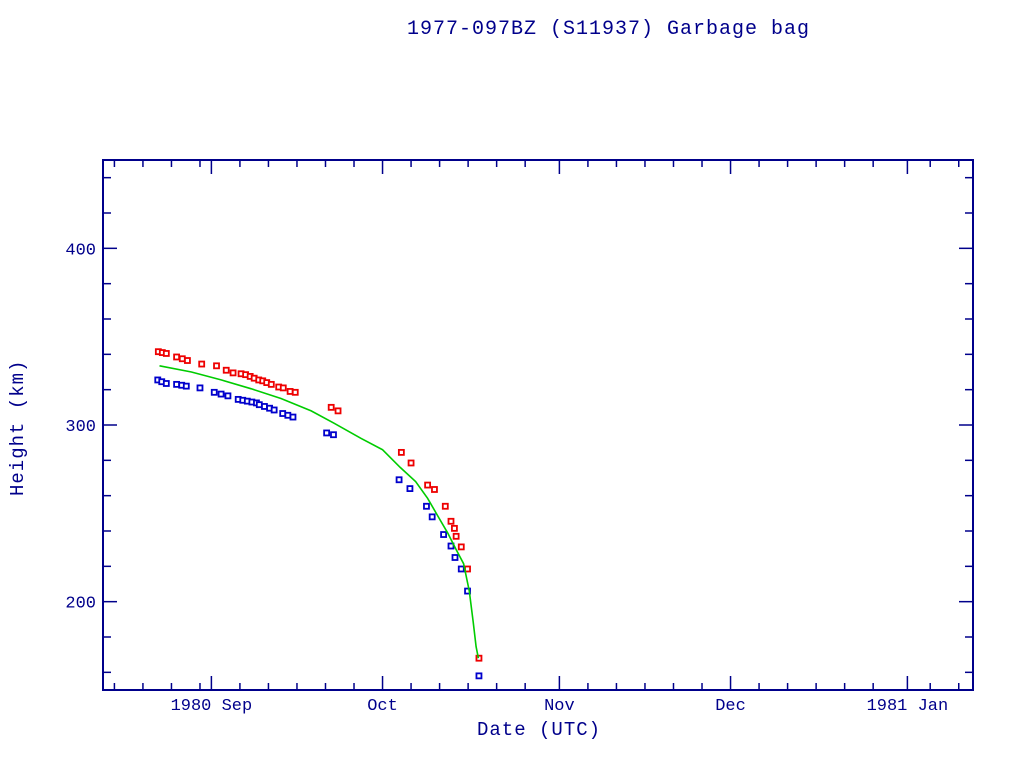 The height and width of the screenshot is (768, 1024). What do you see at coordinates (908, 706) in the screenshot?
I see `x-tick-label: 1981 Jan` at bounding box center [908, 706].